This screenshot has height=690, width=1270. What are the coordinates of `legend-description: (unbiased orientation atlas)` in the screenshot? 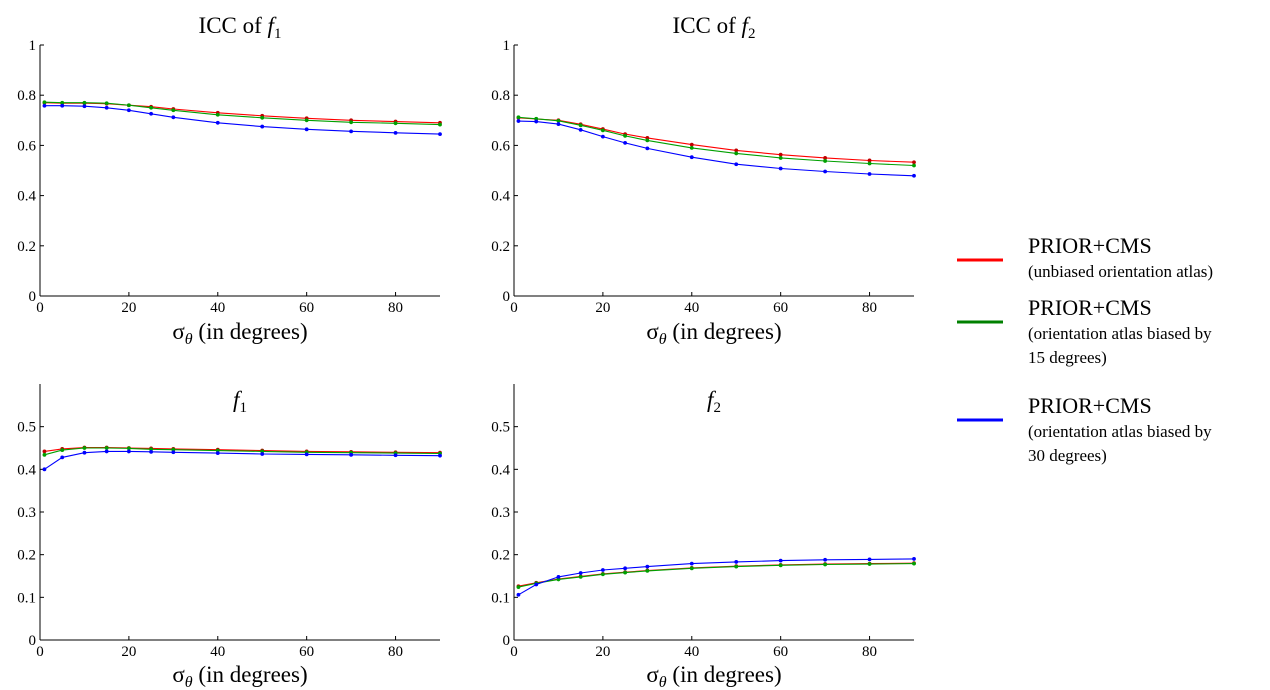 It's located at (1120, 271).